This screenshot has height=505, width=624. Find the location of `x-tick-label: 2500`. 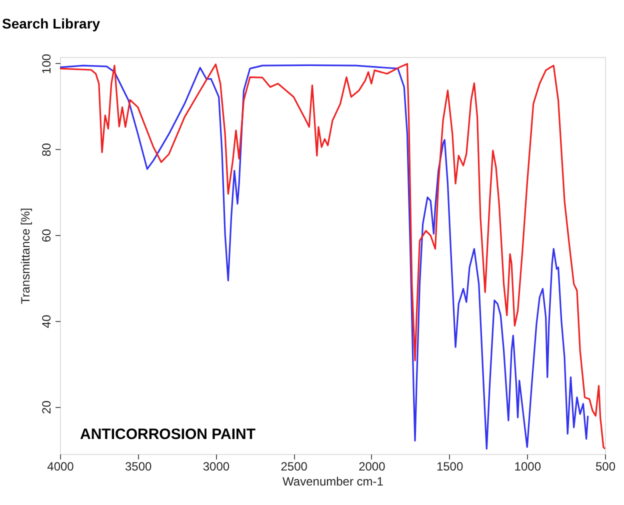

x-tick-label: 2500 is located at coordinates (294, 467).